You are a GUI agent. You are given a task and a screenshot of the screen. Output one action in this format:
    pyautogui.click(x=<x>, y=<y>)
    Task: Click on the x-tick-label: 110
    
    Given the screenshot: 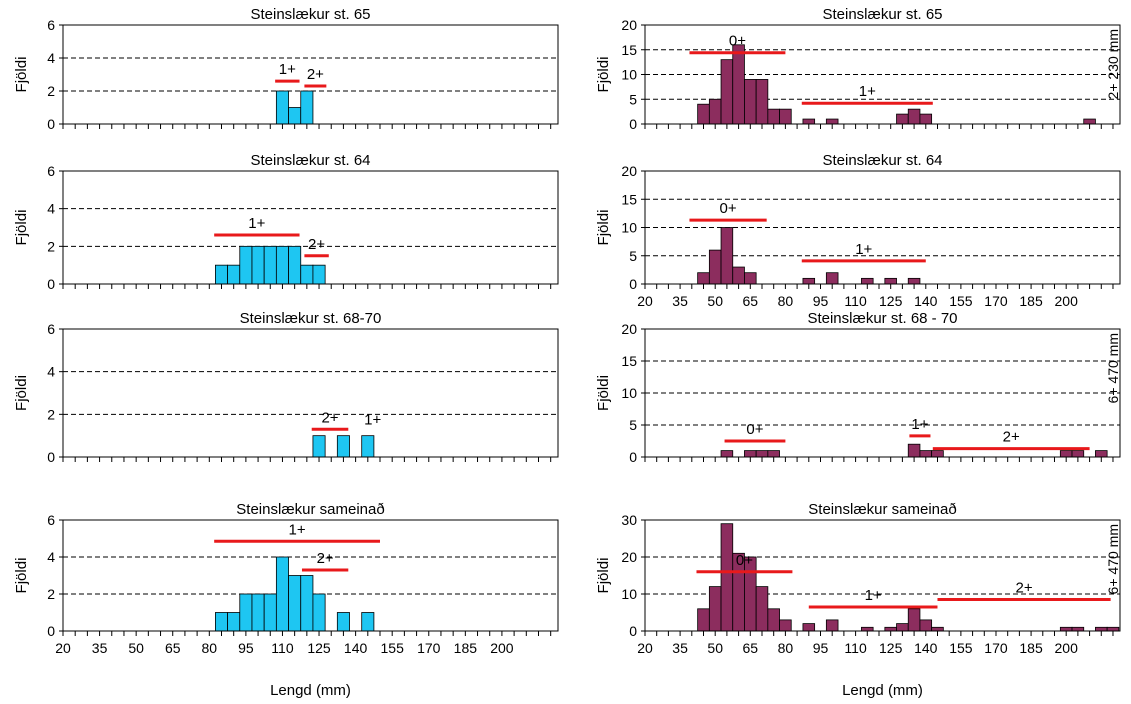 What is the action you would take?
    pyautogui.click(x=282, y=648)
    